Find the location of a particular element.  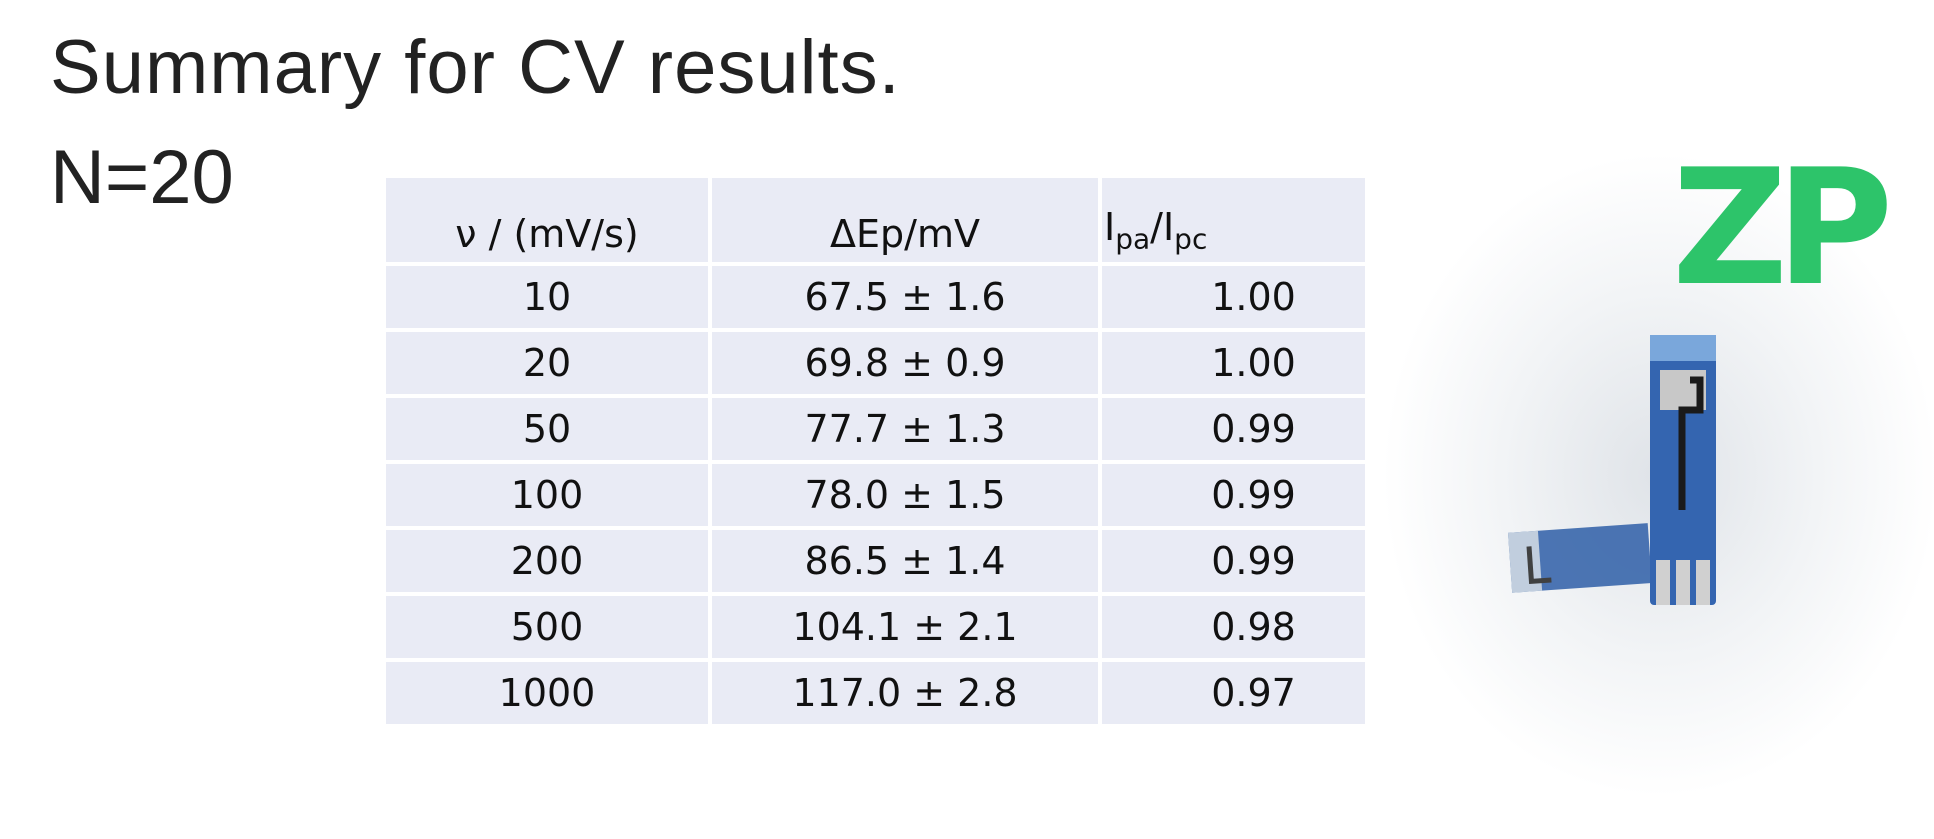

table-cell: 20 is located at coordinates (547, 363).